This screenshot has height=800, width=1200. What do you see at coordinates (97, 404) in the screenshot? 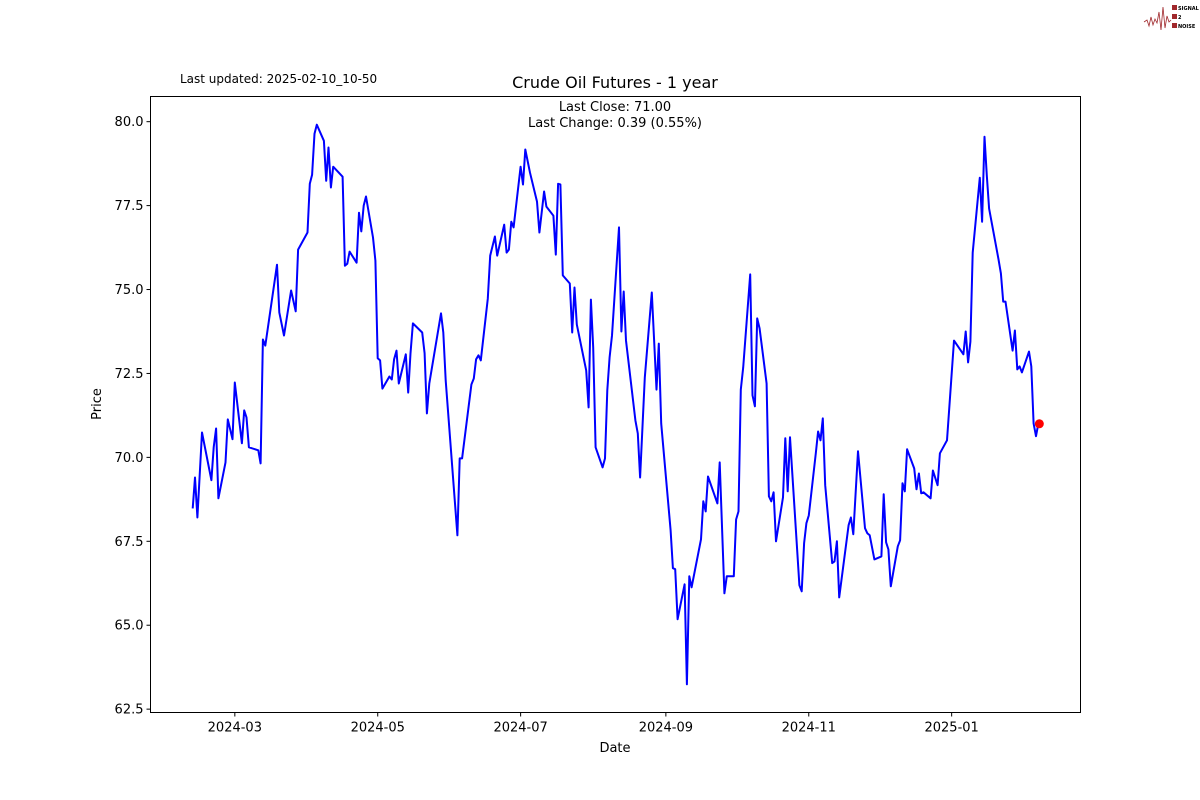
I see `y-axis-label: Price` at bounding box center [97, 404].